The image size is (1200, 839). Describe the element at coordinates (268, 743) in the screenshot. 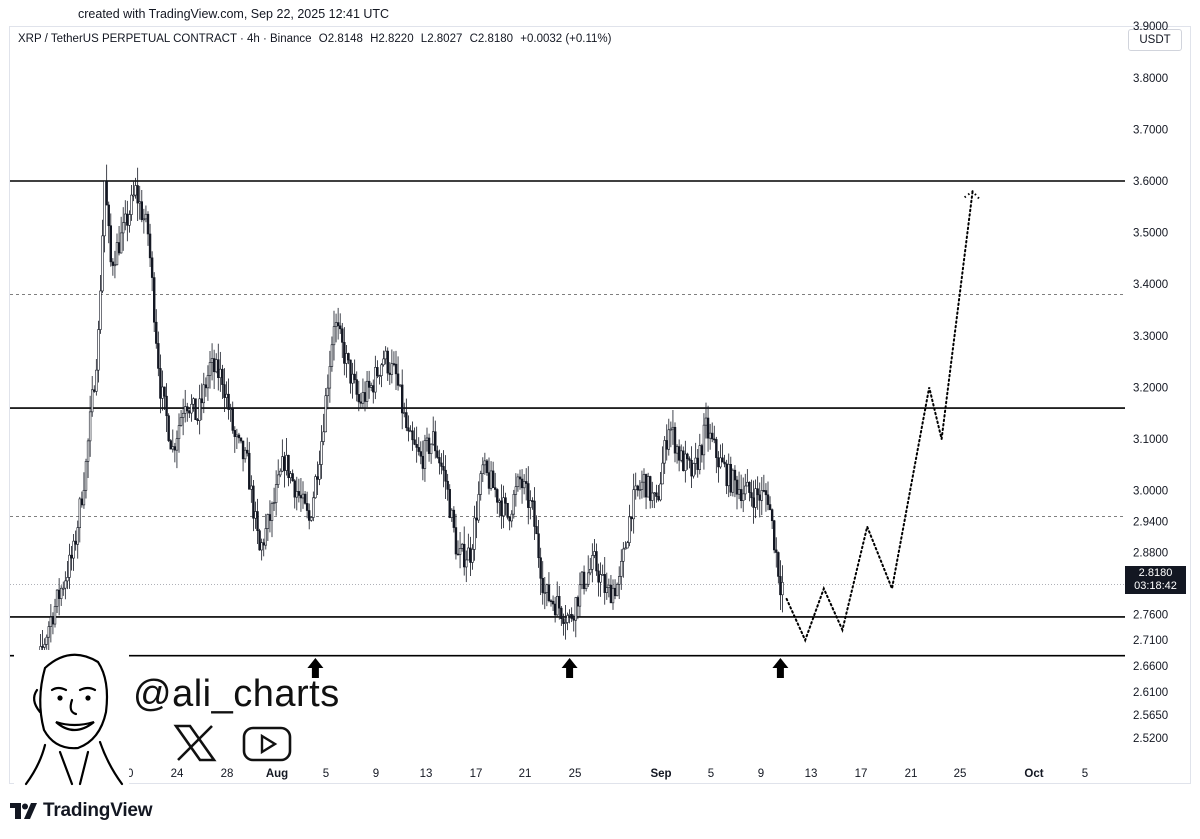

I see `youtube-icon` at that location.